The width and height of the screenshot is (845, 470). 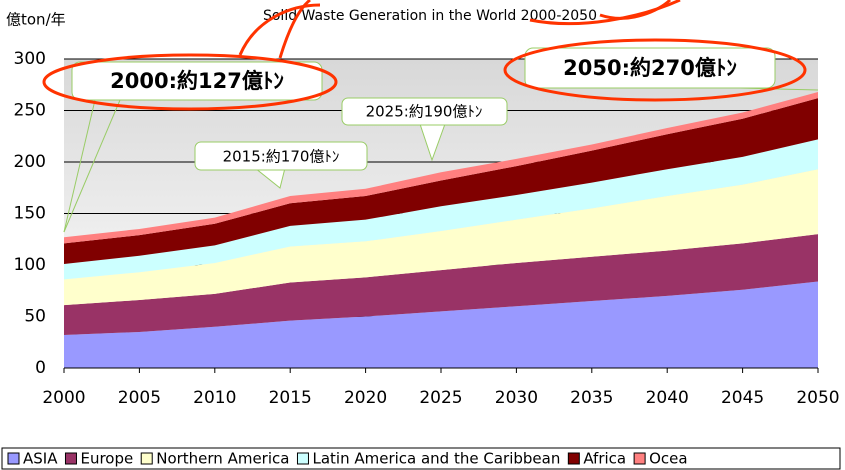 What do you see at coordinates (290, 398) in the screenshot?
I see `x-tick-label: 2015` at bounding box center [290, 398].